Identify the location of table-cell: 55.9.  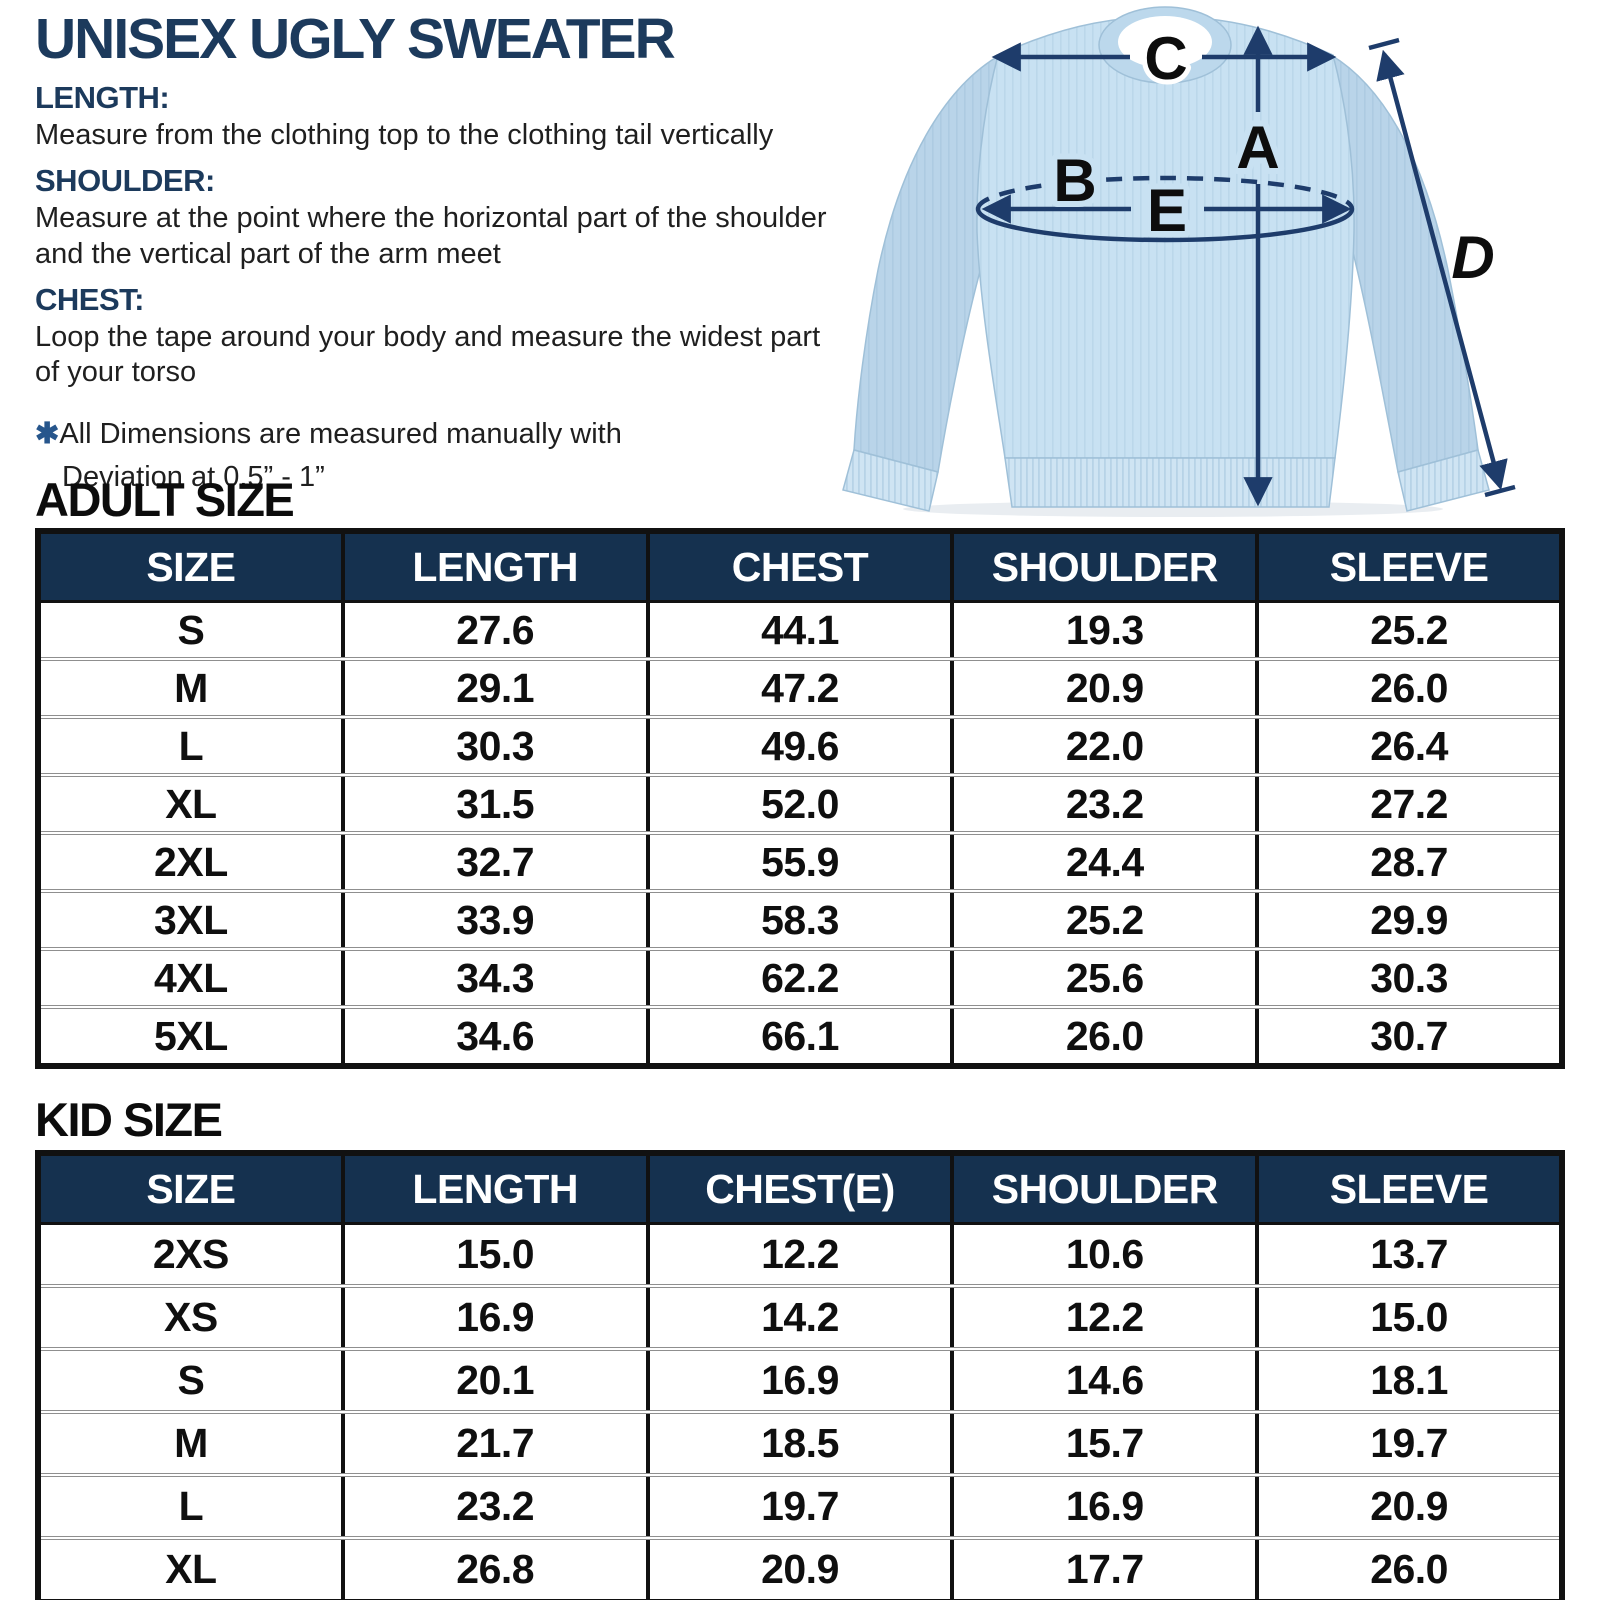
(799, 863).